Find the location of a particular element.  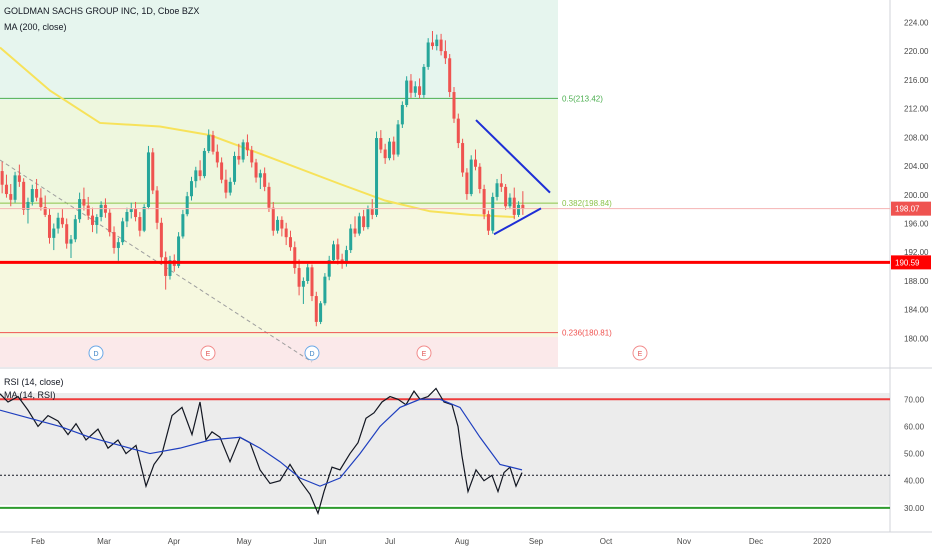

price-tick-label: 204.00 is located at coordinates (916, 166).